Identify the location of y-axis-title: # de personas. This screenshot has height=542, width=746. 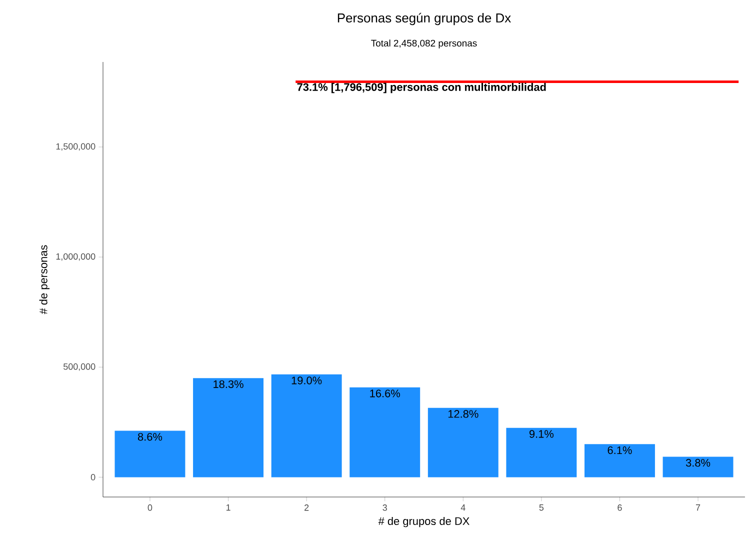
(44, 279).